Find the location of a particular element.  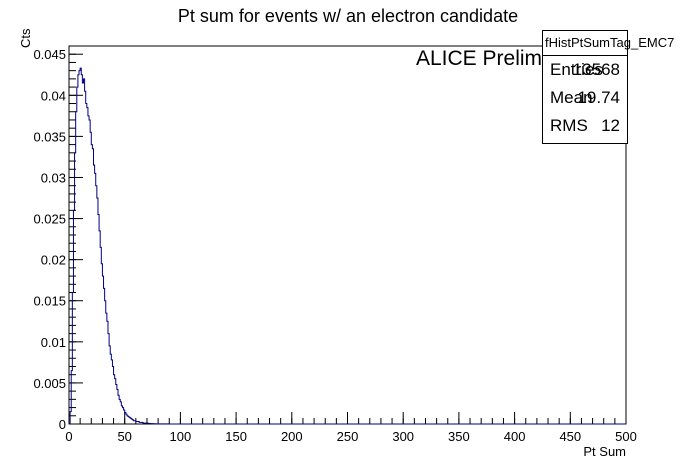

y-tick-label: 0.03 is located at coordinates (53, 177).